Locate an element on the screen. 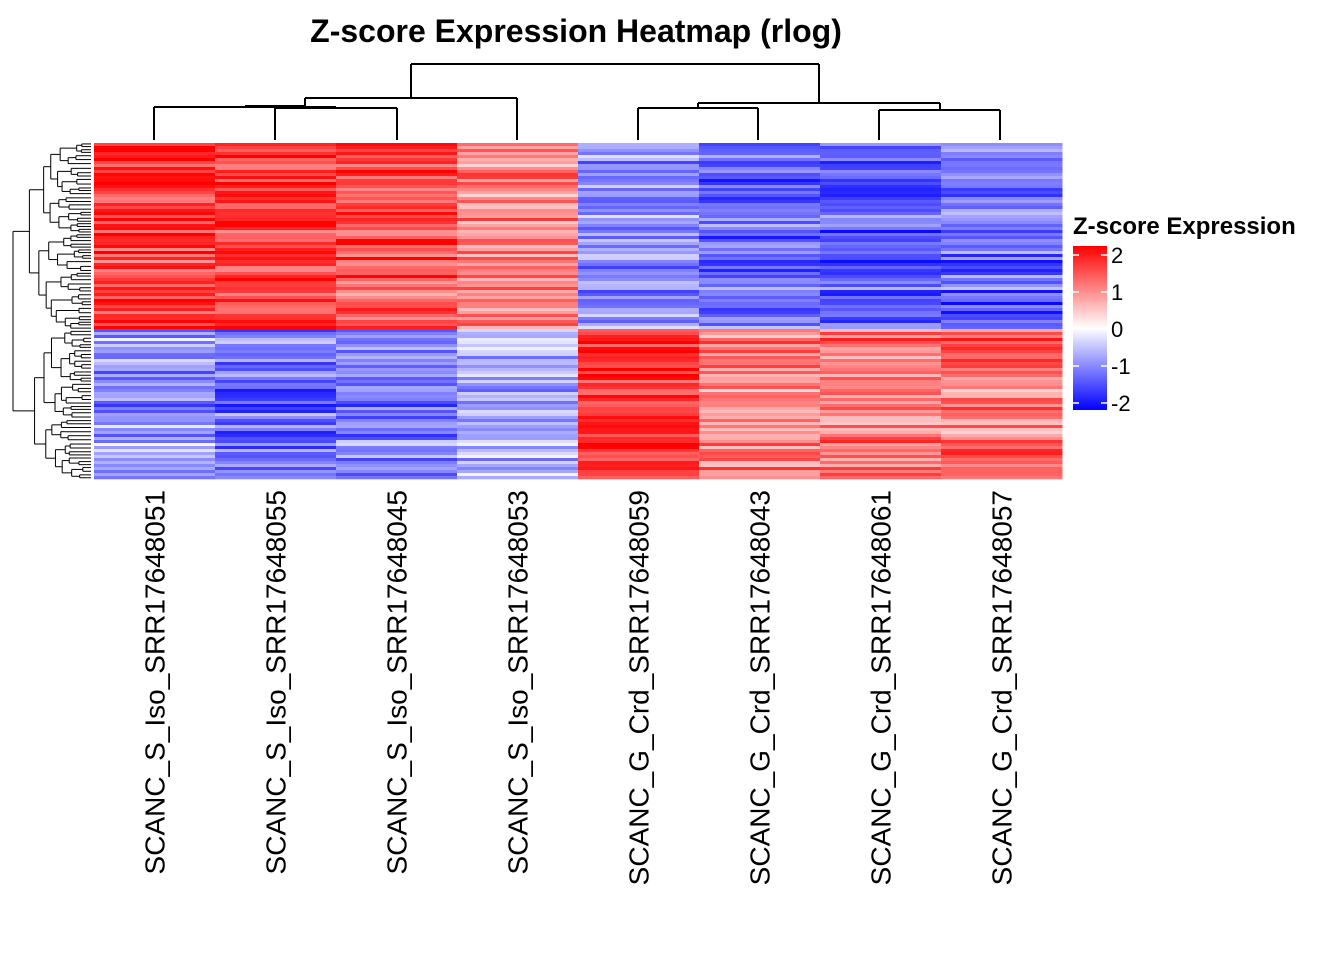 The image size is (1344, 960). column-label: SCANC_G_Crd_SRR17648057 is located at coordinates (1002, 687).